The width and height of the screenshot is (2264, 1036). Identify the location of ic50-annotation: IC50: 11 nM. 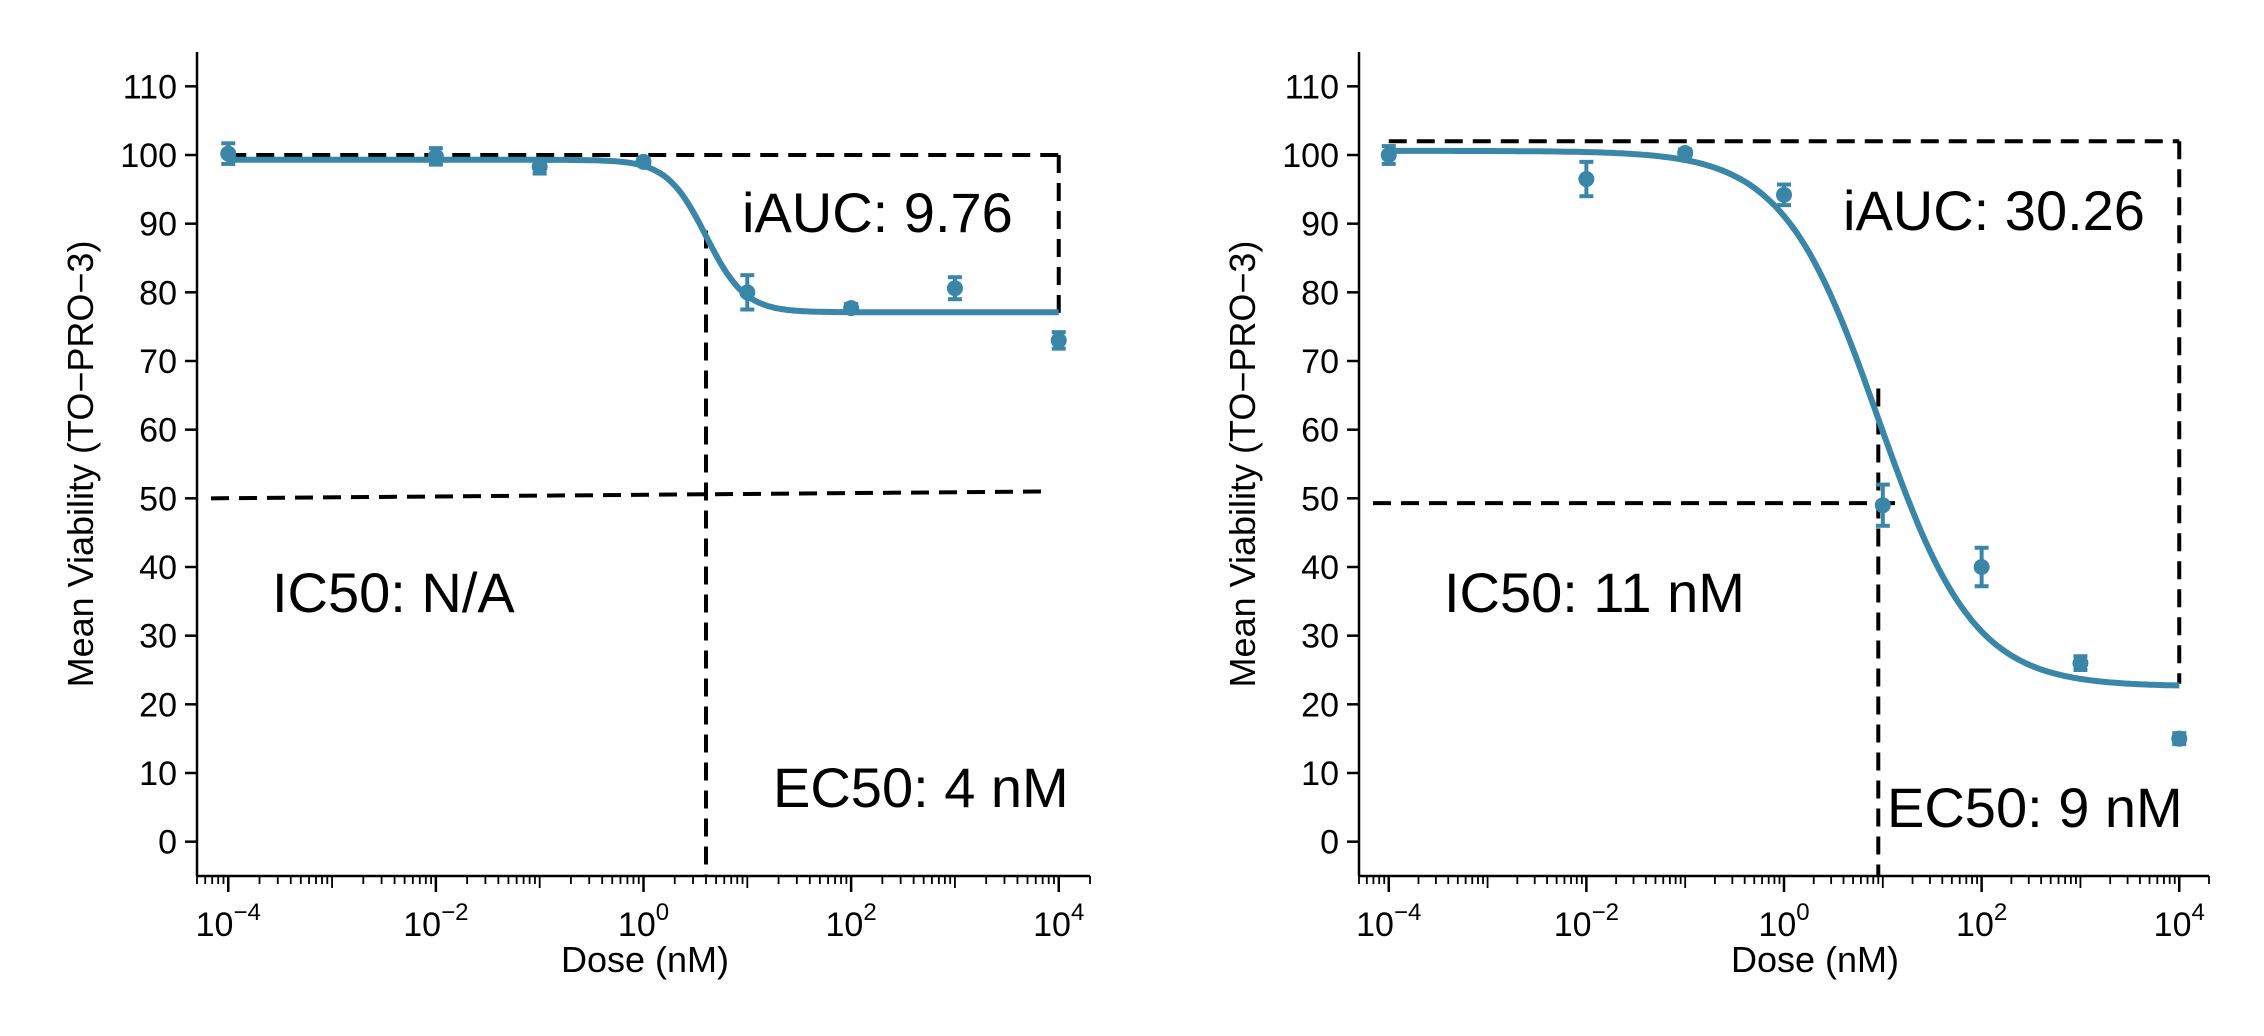
(1594, 592).